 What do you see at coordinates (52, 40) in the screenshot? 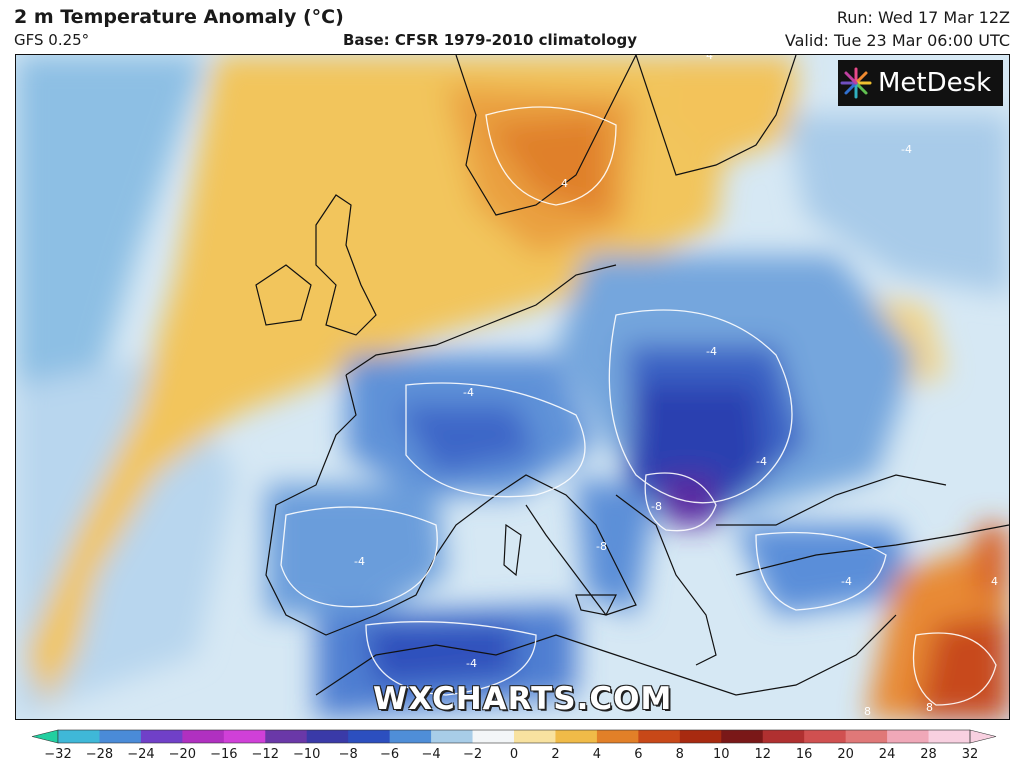
I see `model-label: GFS 0.25°` at bounding box center [52, 40].